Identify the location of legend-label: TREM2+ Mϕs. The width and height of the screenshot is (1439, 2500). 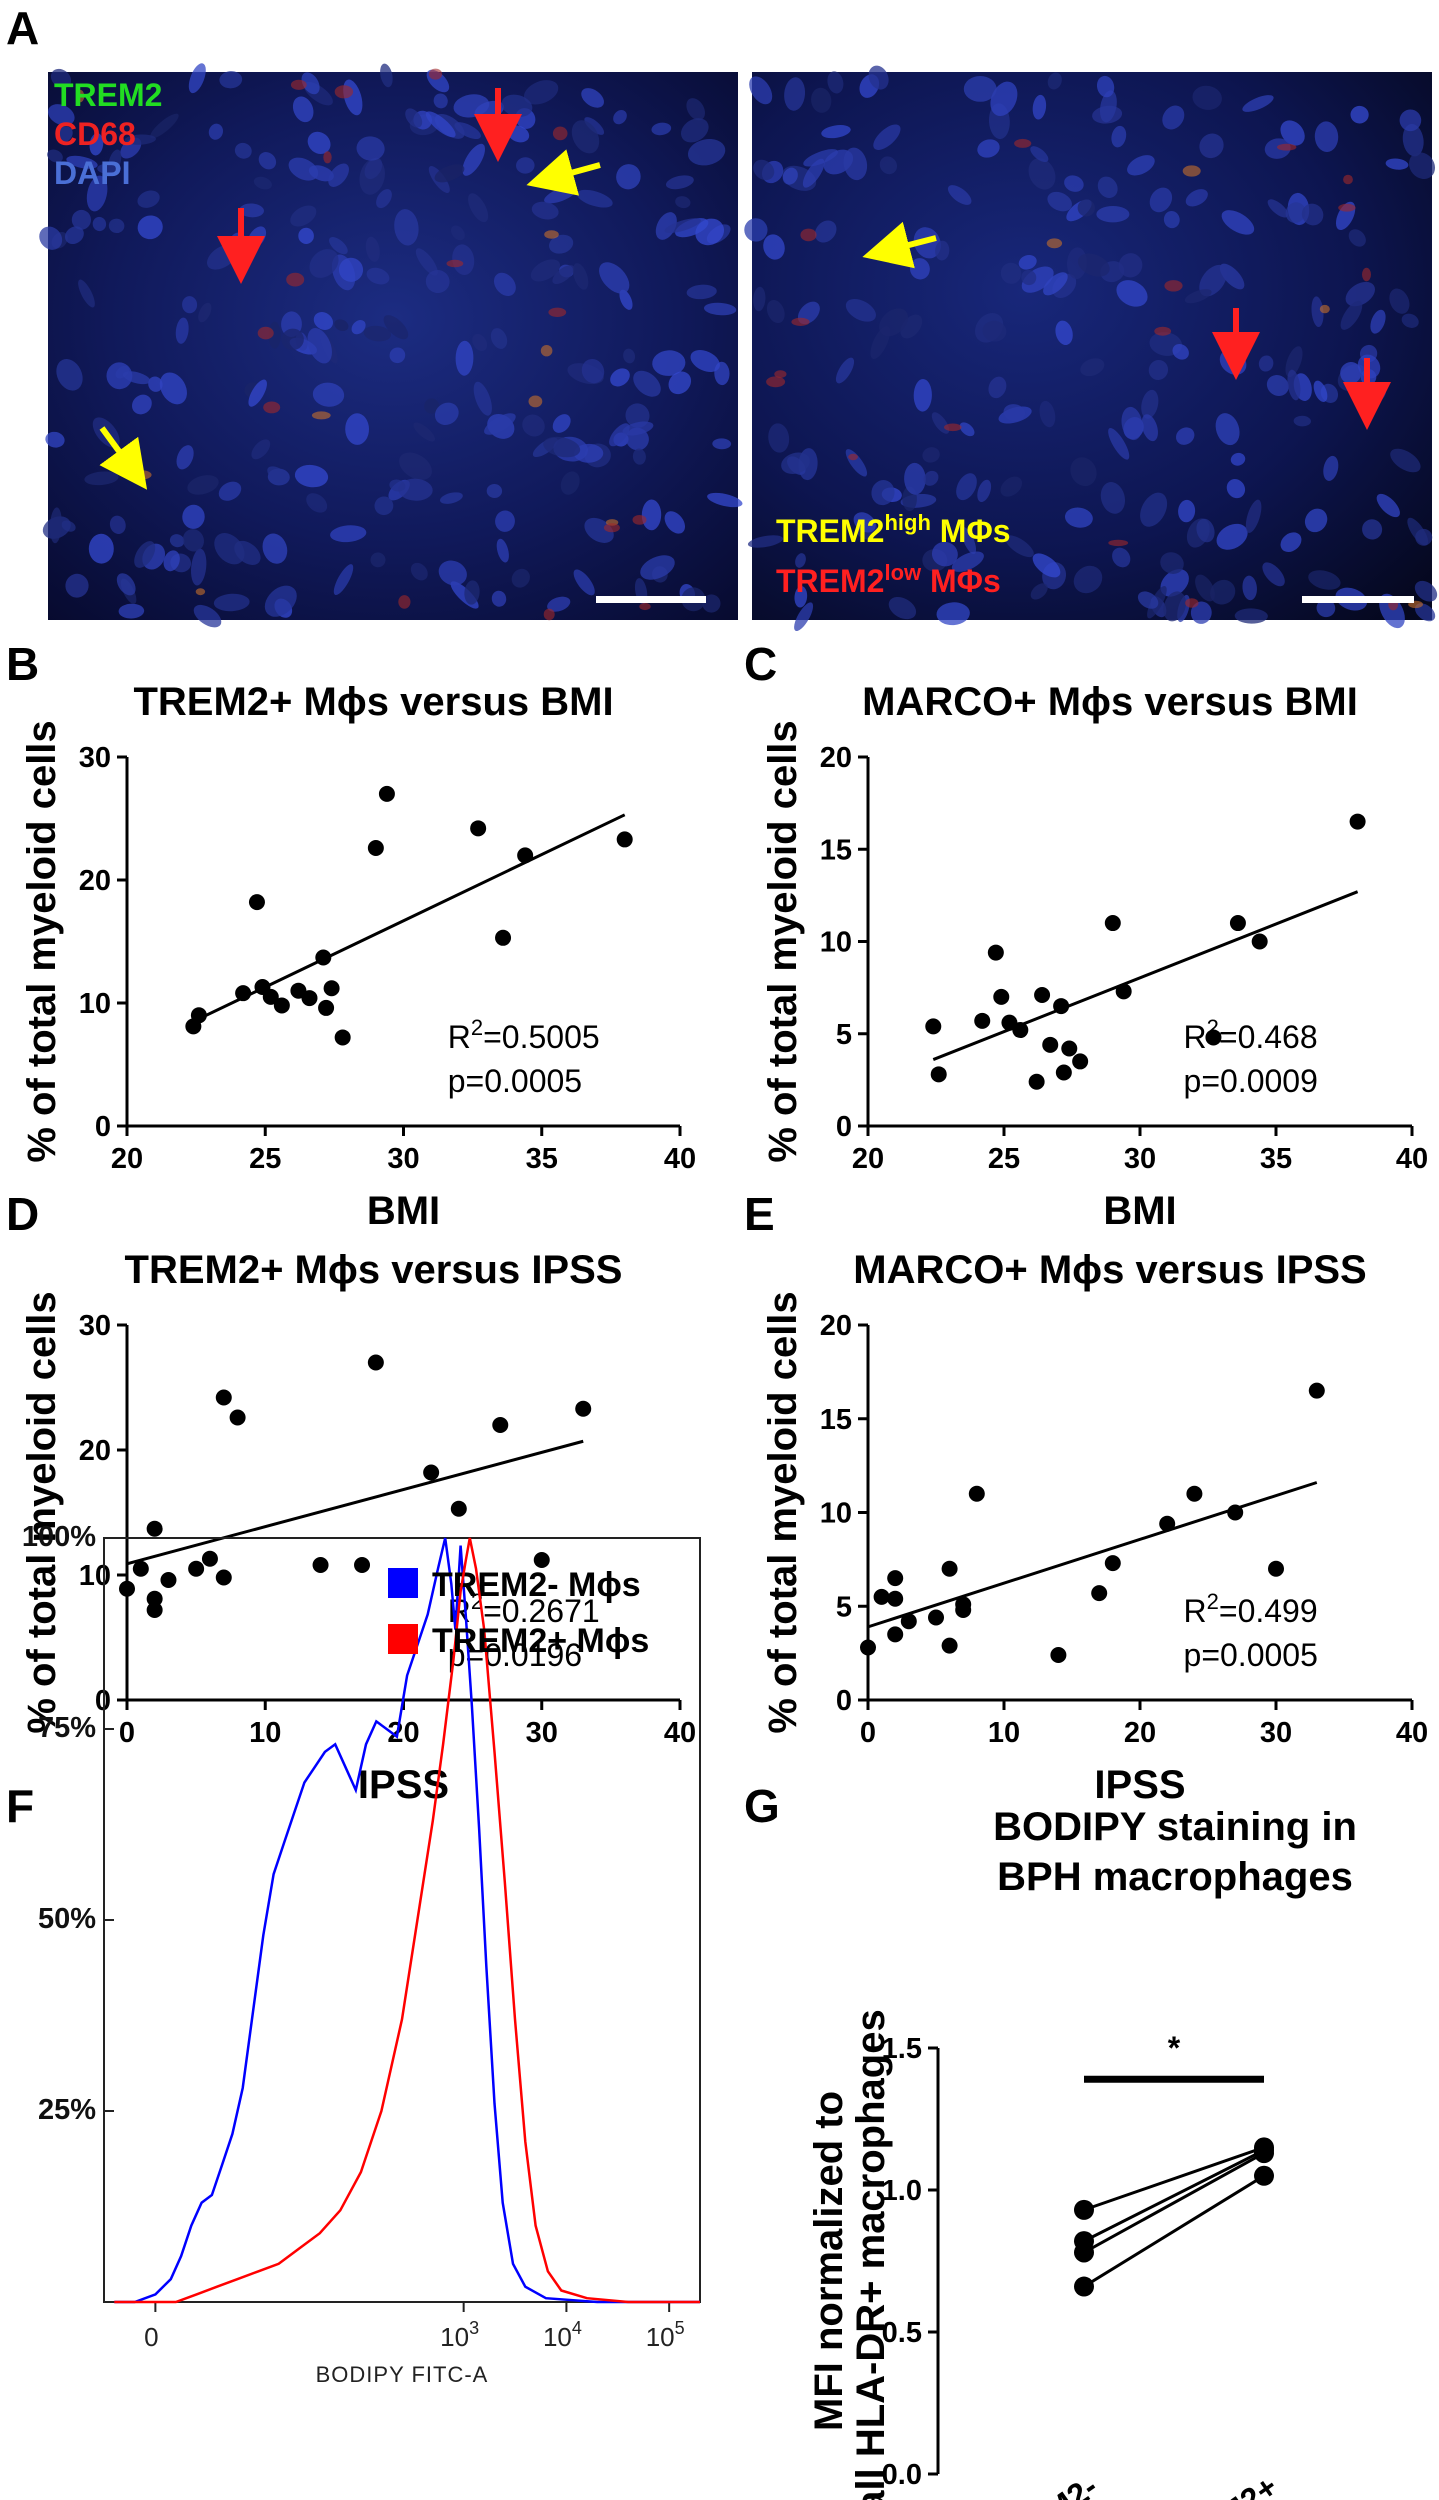
(540, 1641).